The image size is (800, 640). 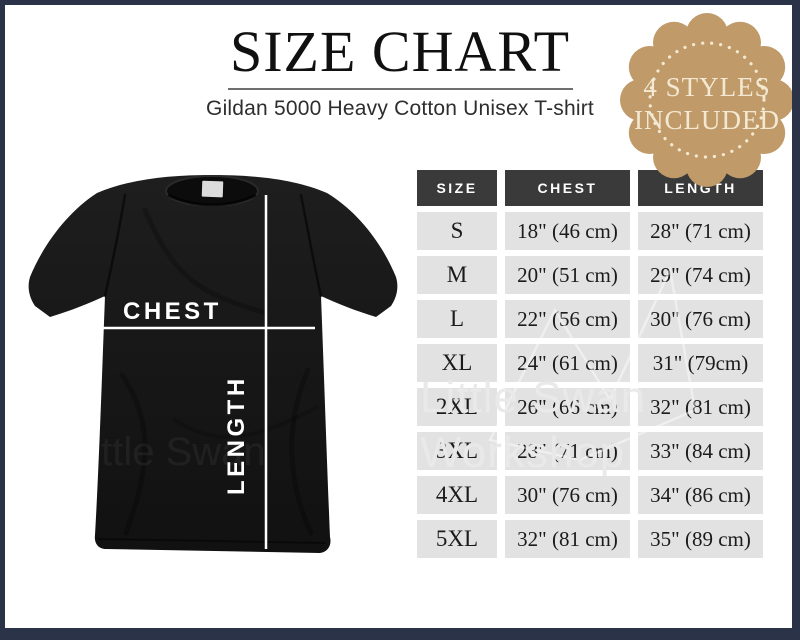 I want to click on table-cell-size: L, so click(x=457, y=319).